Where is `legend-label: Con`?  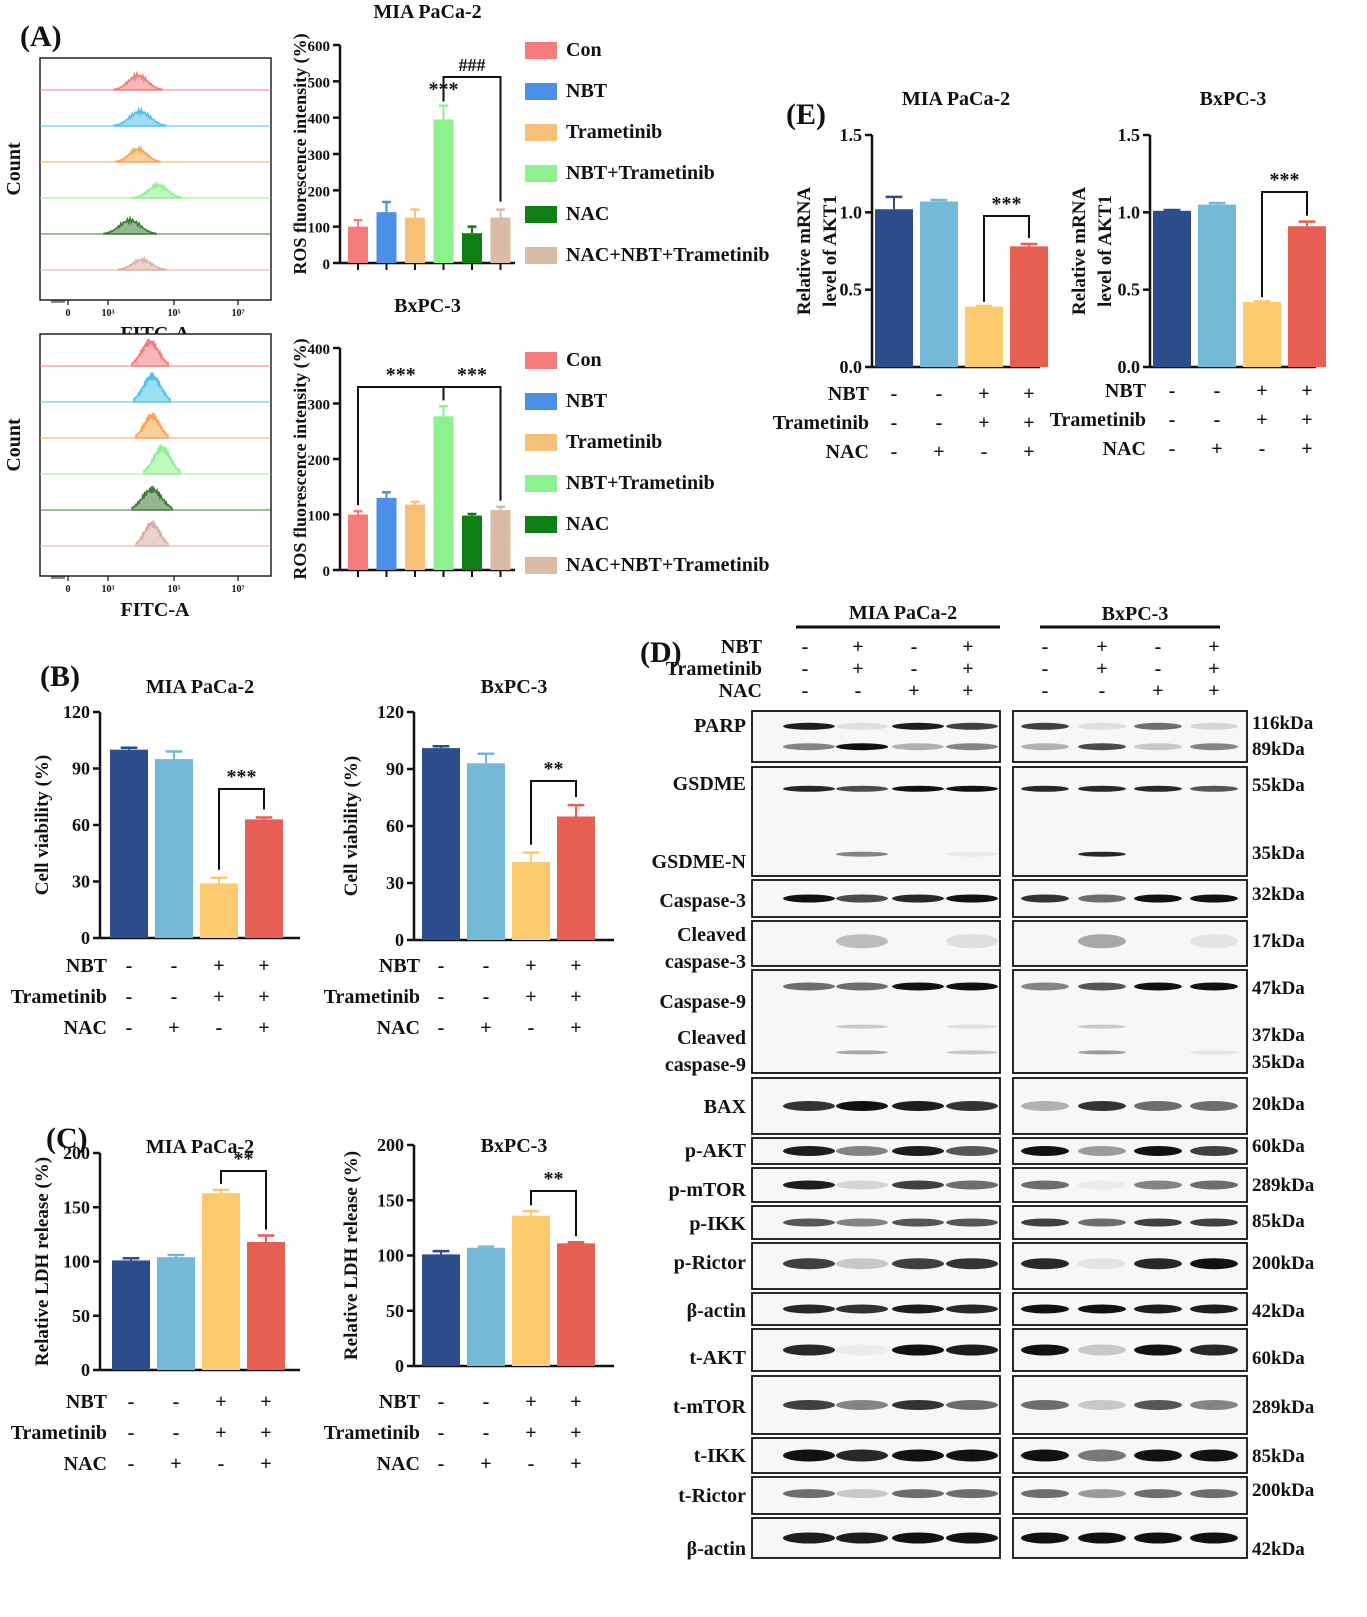
legend-label: Con is located at coordinates (584, 360).